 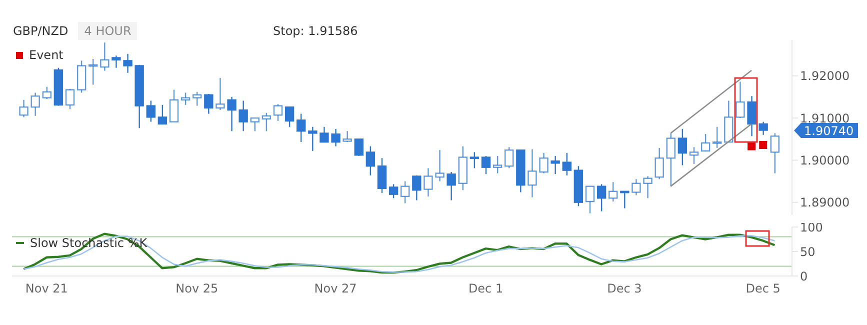 I want to click on text: 1.90740, so click(x=829, y=131).